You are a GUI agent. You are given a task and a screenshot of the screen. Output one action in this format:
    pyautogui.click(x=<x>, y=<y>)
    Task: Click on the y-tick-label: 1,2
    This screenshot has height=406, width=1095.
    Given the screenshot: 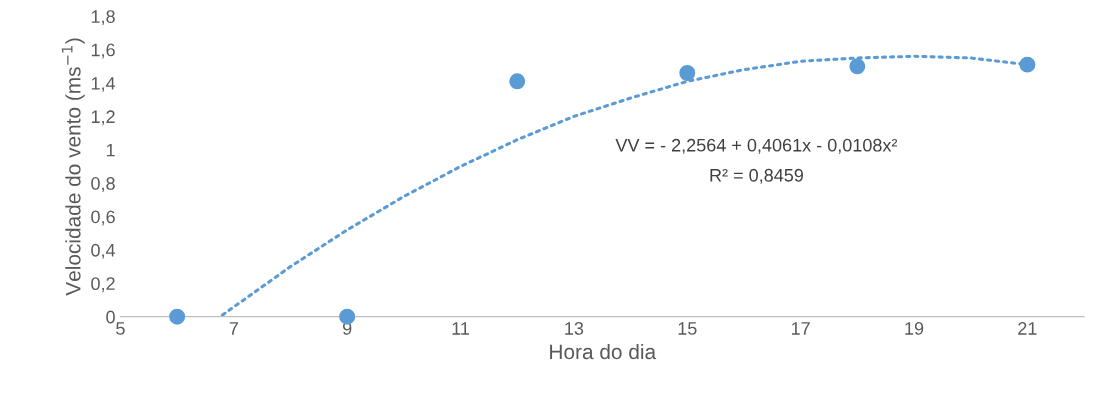 What is the action you would take?
    pyautogui.click(x=103, y=118)
    